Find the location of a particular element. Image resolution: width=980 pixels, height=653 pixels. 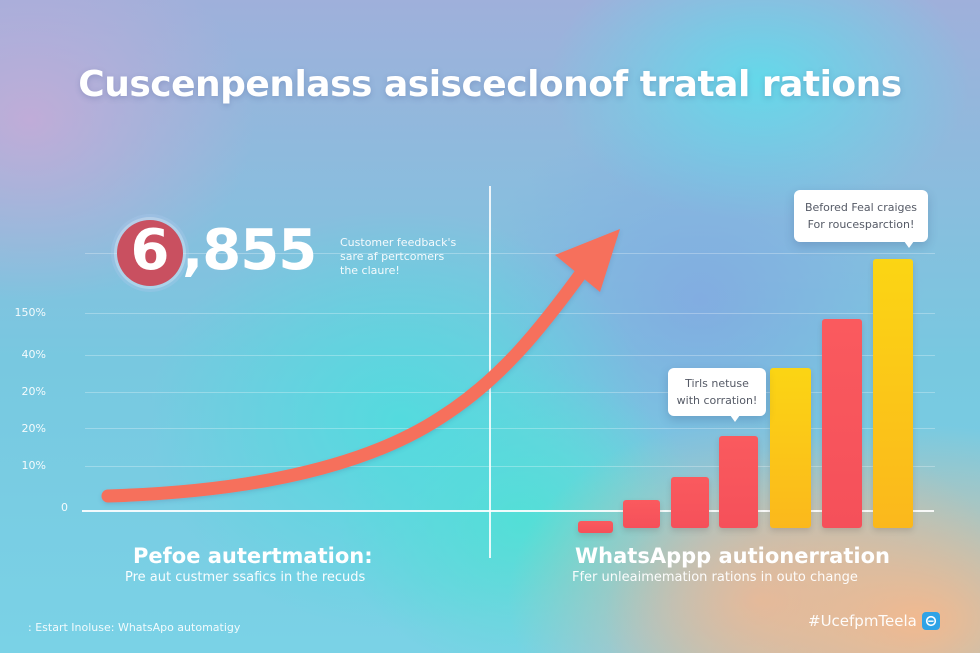

footer-brand: #UcefpmTeela is located at coordinates (874, 621).